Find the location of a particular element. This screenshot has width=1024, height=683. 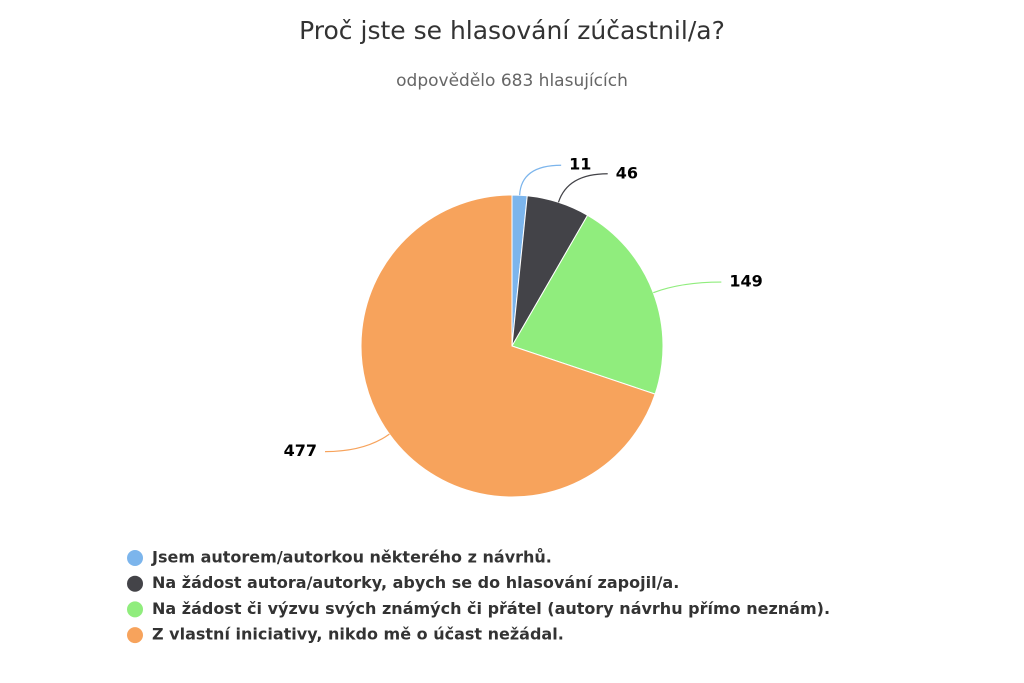

data-label: 149 is located at coordinates (745, 281).